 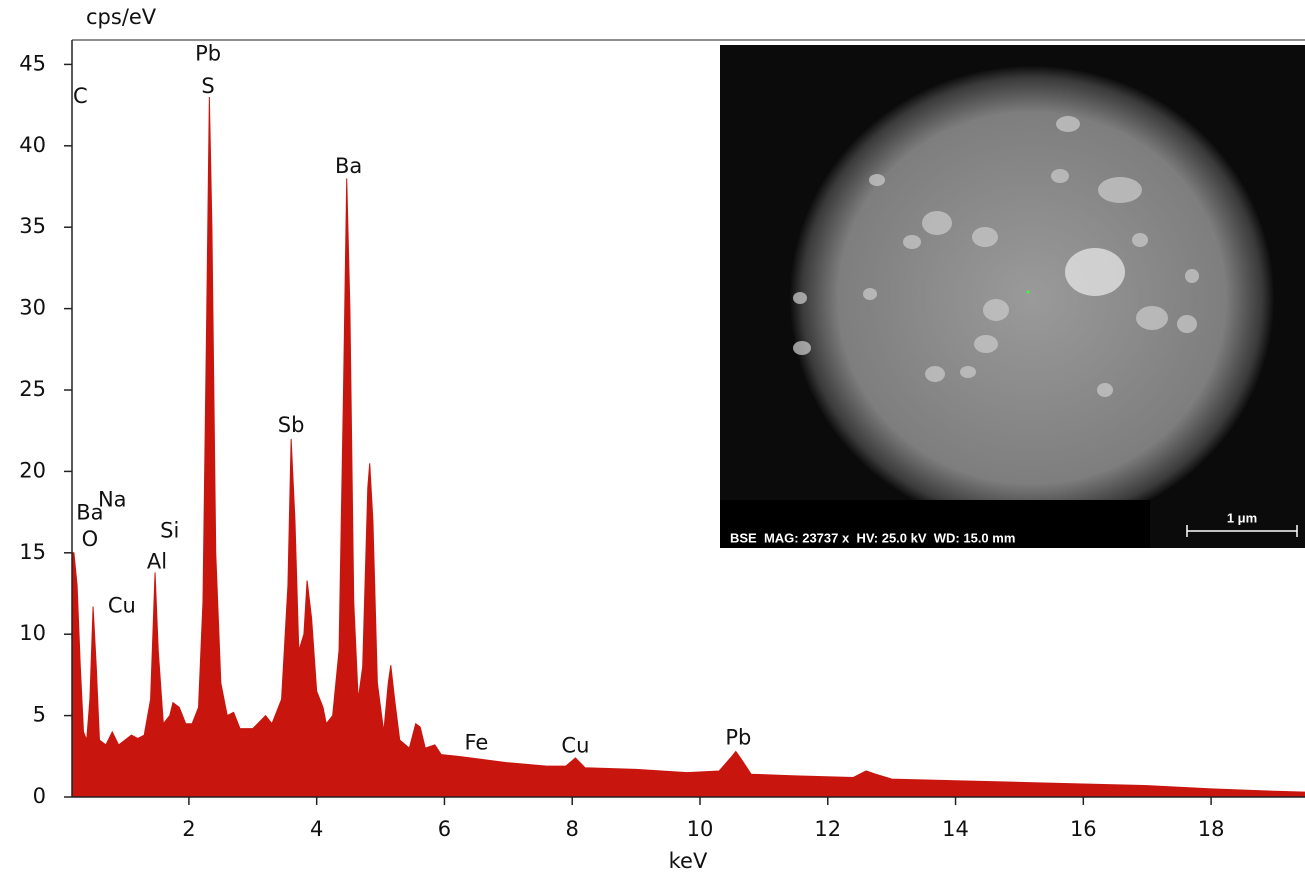 I want to click on x-tick-label: 6, so click(x=444, y=829).